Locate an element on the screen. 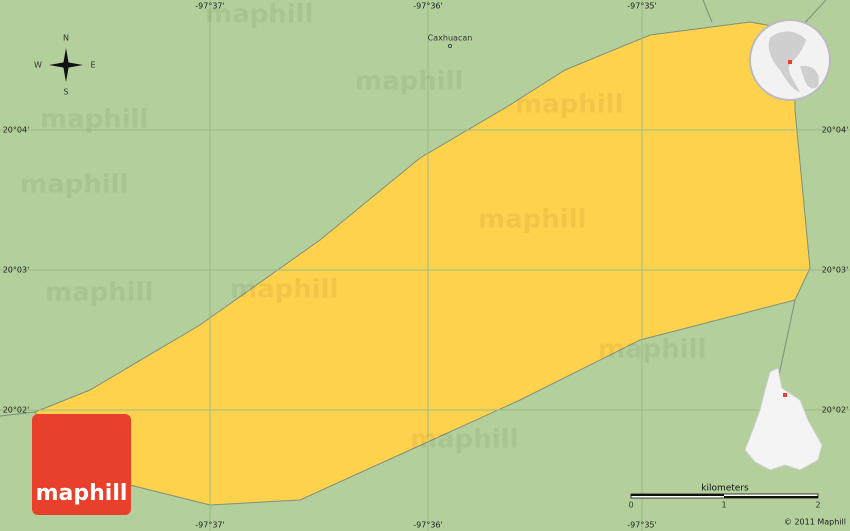 The width and height of the screenshot is (850, 531). compass-n: N is located at coordinates (66, 38).